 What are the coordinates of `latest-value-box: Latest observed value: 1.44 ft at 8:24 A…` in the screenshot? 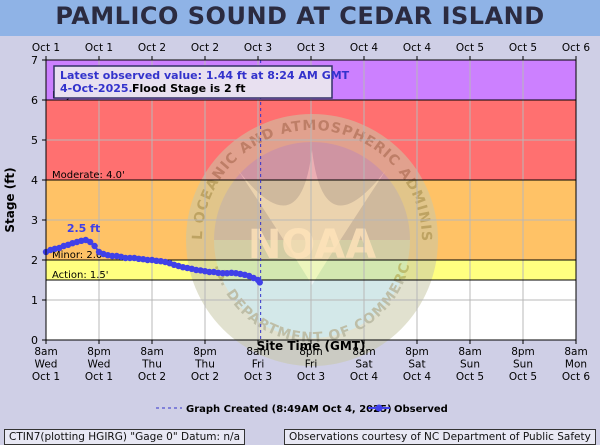 It's located at (201, 82).